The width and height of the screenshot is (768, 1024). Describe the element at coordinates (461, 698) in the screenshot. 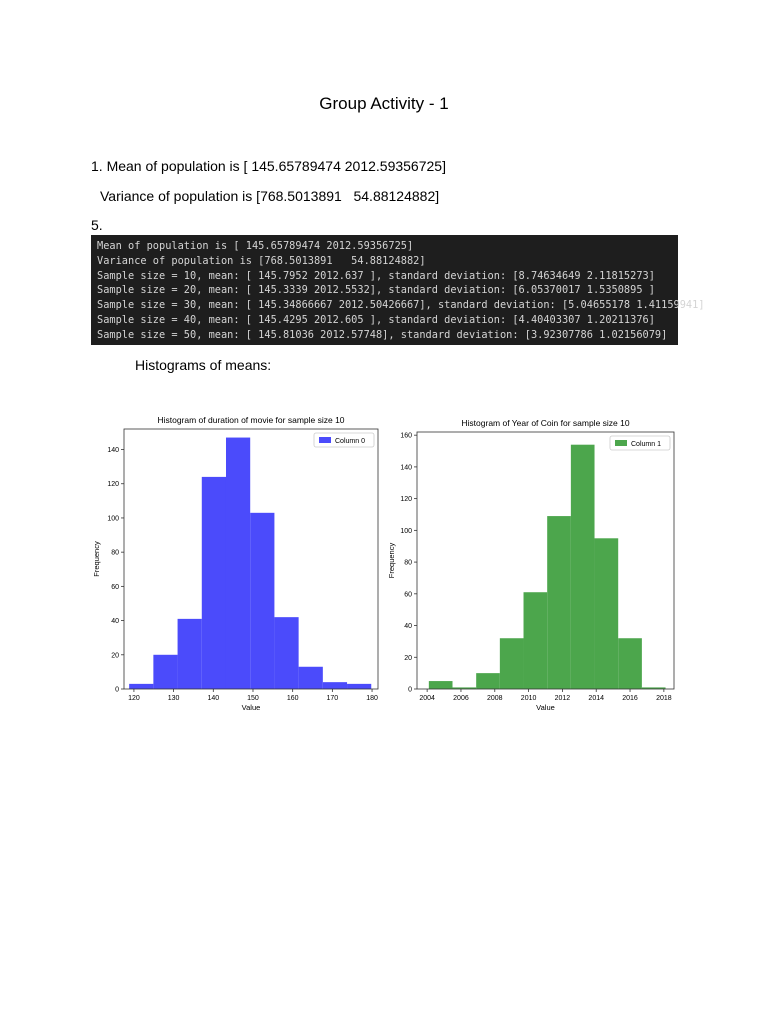

I see `x-tick-label: 2006` at that location.